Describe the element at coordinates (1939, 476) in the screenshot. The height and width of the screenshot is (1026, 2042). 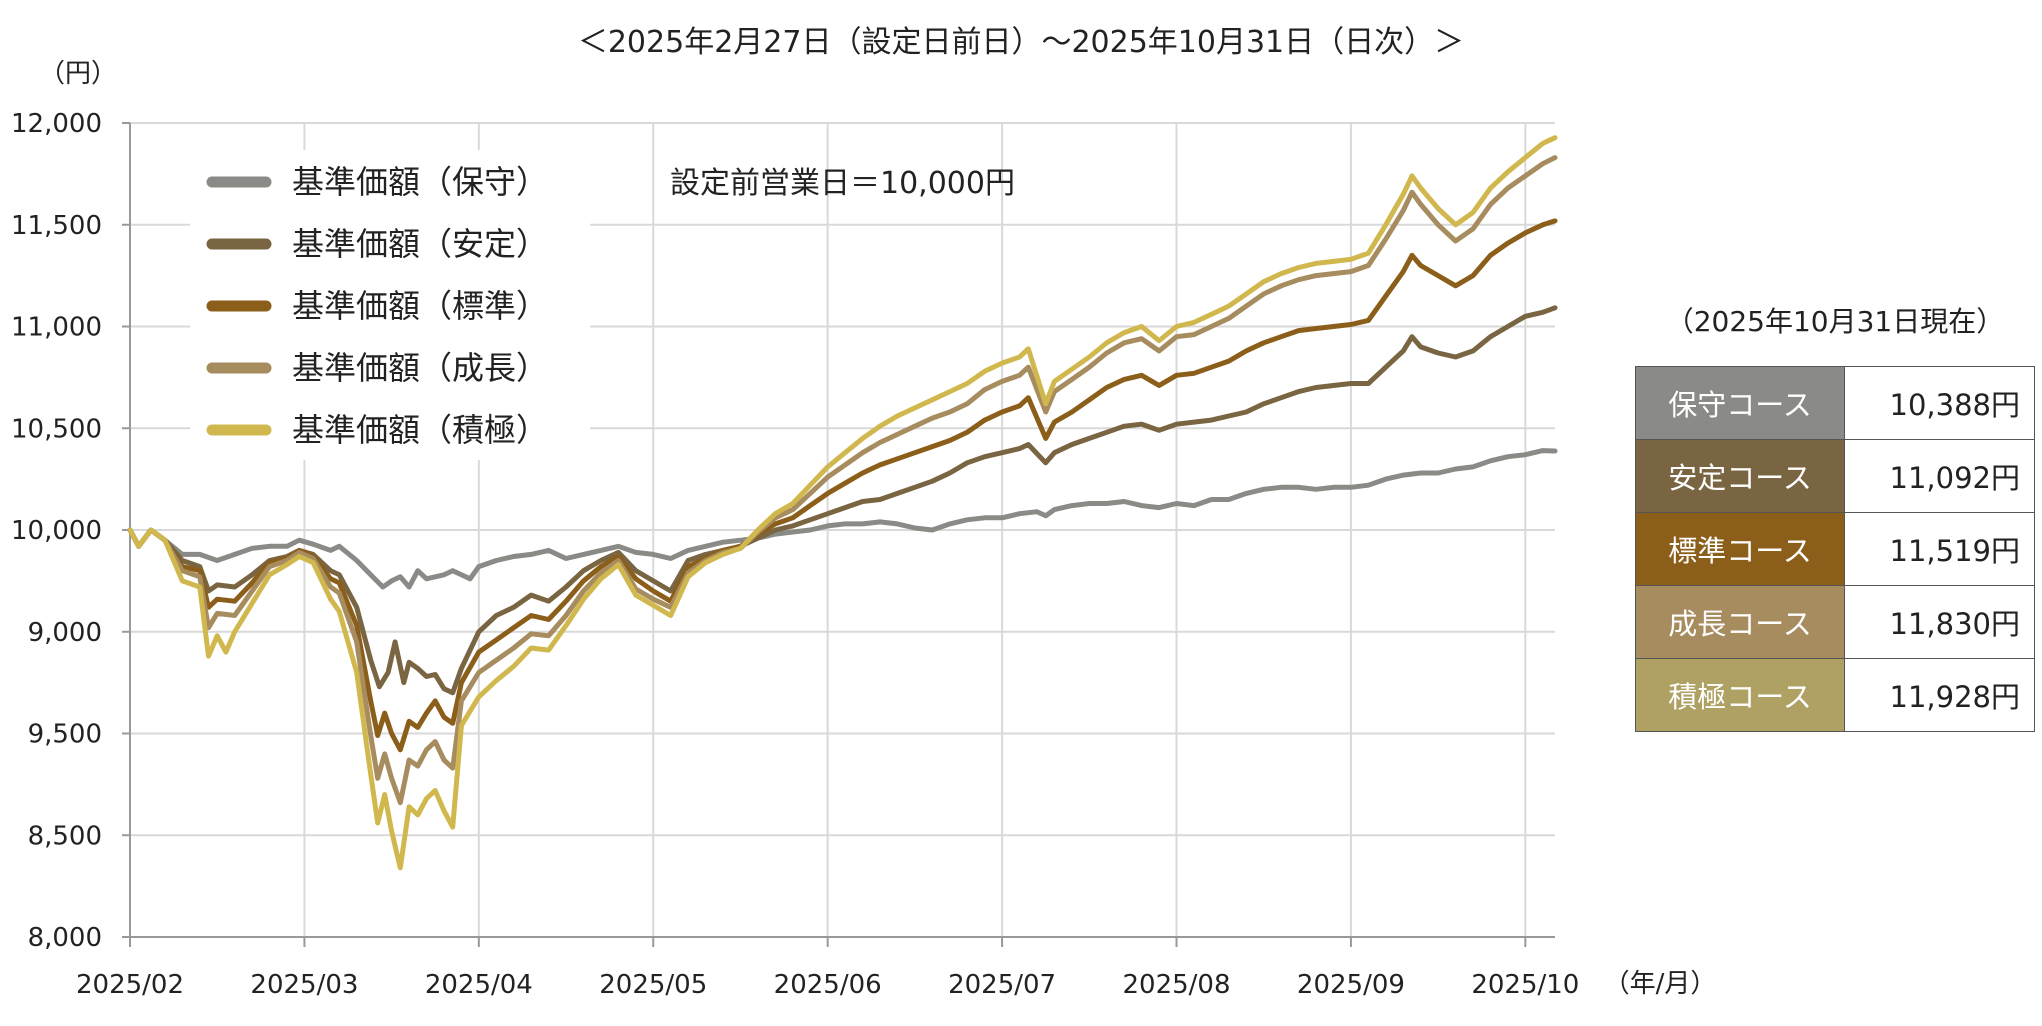
I see `course-price: 11,092円` at that location.